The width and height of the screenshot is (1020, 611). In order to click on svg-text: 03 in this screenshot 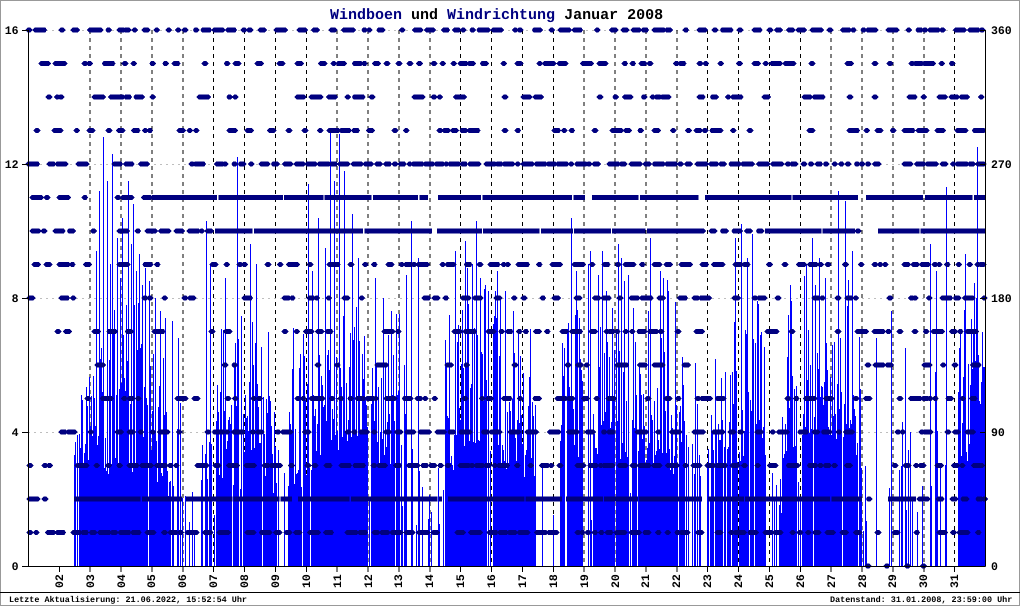, I will do `click(91, 581)`.